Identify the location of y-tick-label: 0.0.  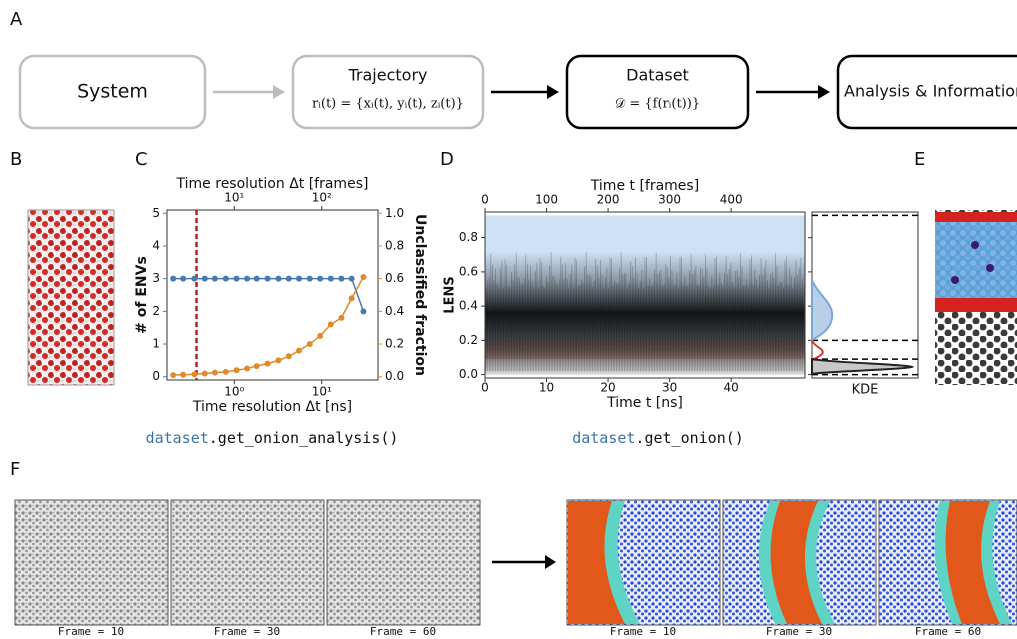
(468, 374).